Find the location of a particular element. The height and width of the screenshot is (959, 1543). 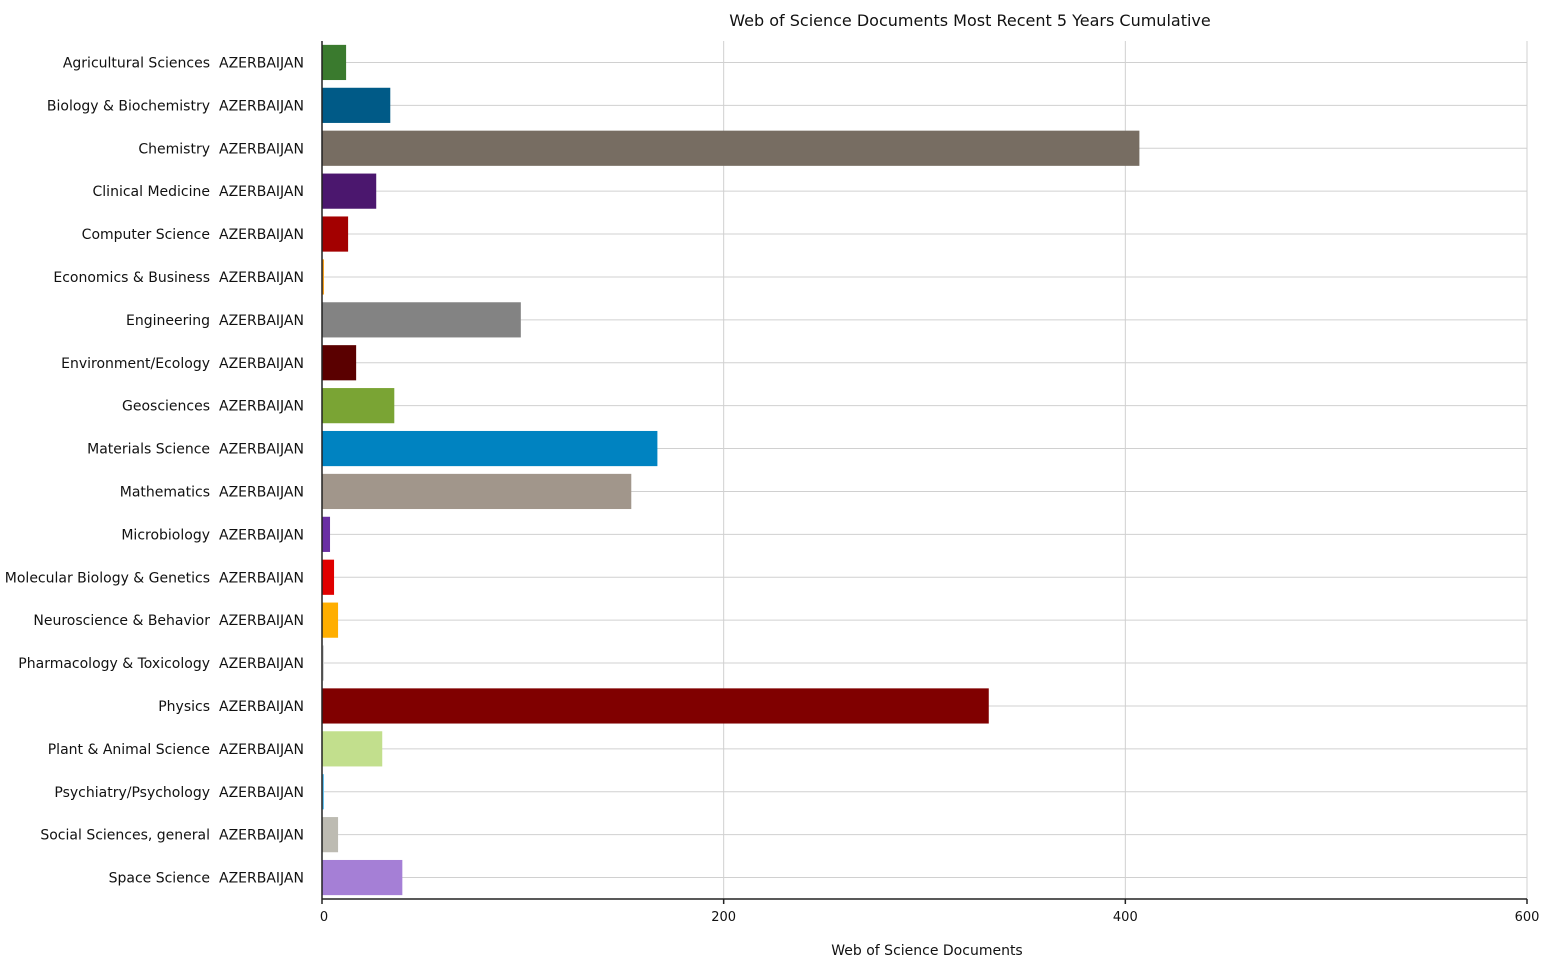

category-label: Computer Science is located at coordinates (146, 235).